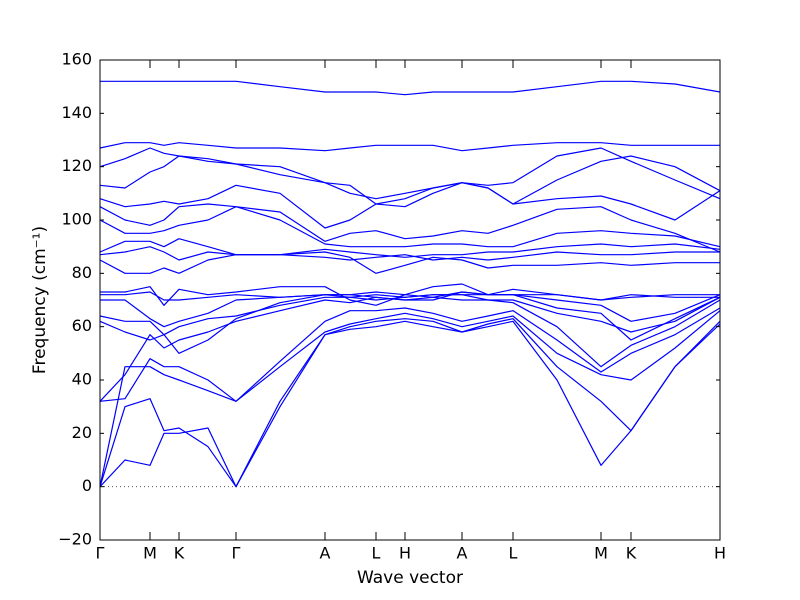 The width and height of the screenshot is (800, 600). I want to click on y-tick-label: 40, so click(82, 379).